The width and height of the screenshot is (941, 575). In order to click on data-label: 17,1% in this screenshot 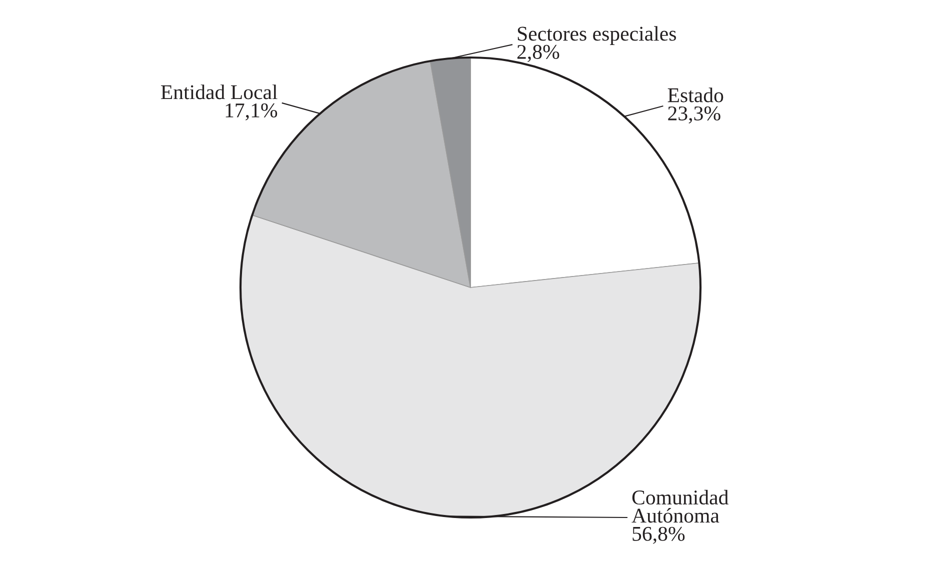, I will do `click(252, 111)`.